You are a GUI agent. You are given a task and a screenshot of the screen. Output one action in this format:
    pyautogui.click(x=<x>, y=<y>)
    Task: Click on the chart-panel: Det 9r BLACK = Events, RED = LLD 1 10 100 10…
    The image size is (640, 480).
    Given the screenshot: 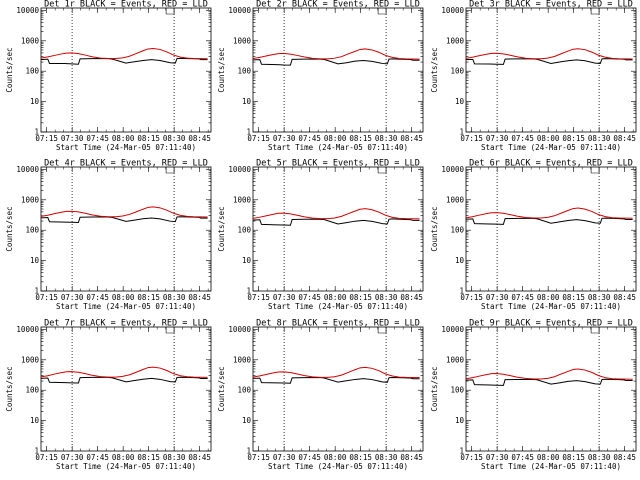 What is the action you would take?
    pyautogui.click(x=533, y=395)
    